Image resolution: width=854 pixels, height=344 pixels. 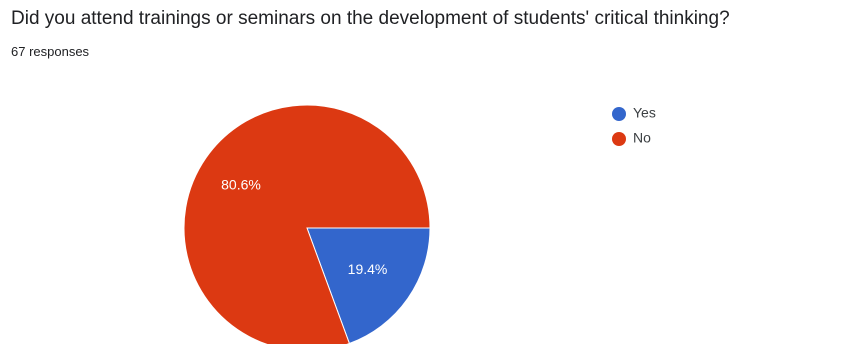 I want to click on slice-label-no: 80.6%, so click(x=241, y=185).